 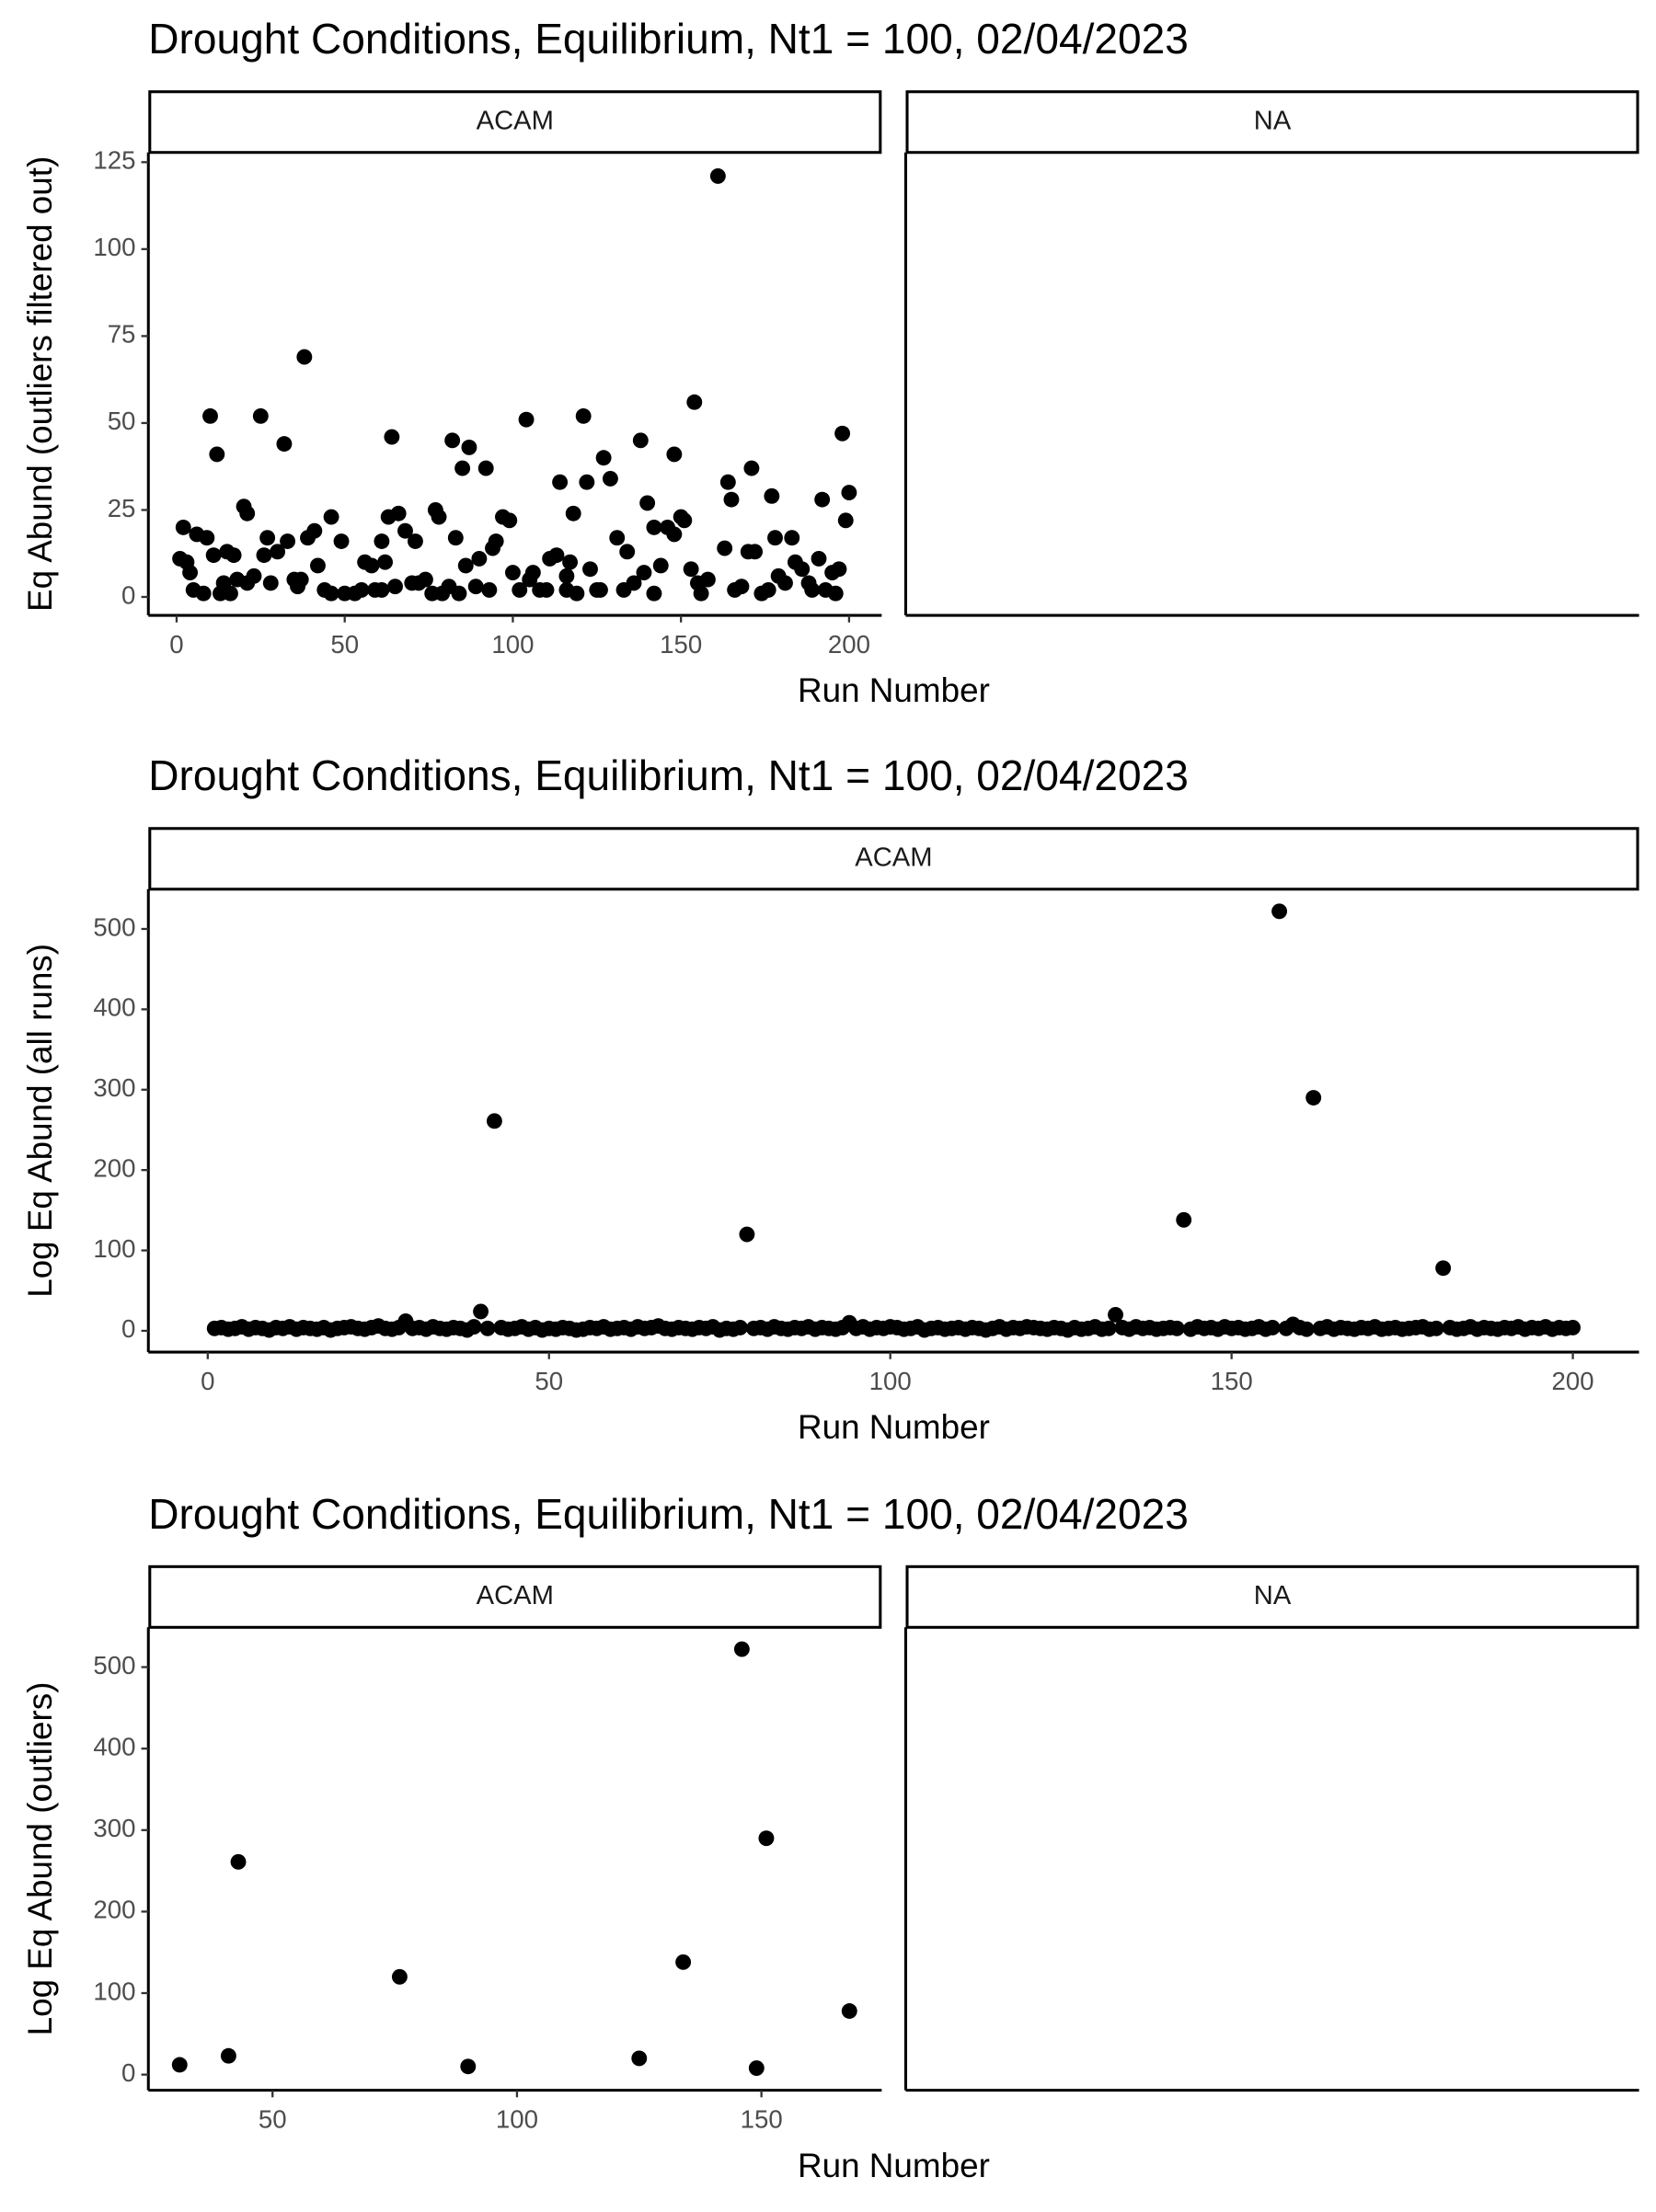 What do you see at coordinates (40, 1859) in the screenshot?
I see `y-axis-title: Log Eq Abund (outliers)` at bounding box center [40, 1859].